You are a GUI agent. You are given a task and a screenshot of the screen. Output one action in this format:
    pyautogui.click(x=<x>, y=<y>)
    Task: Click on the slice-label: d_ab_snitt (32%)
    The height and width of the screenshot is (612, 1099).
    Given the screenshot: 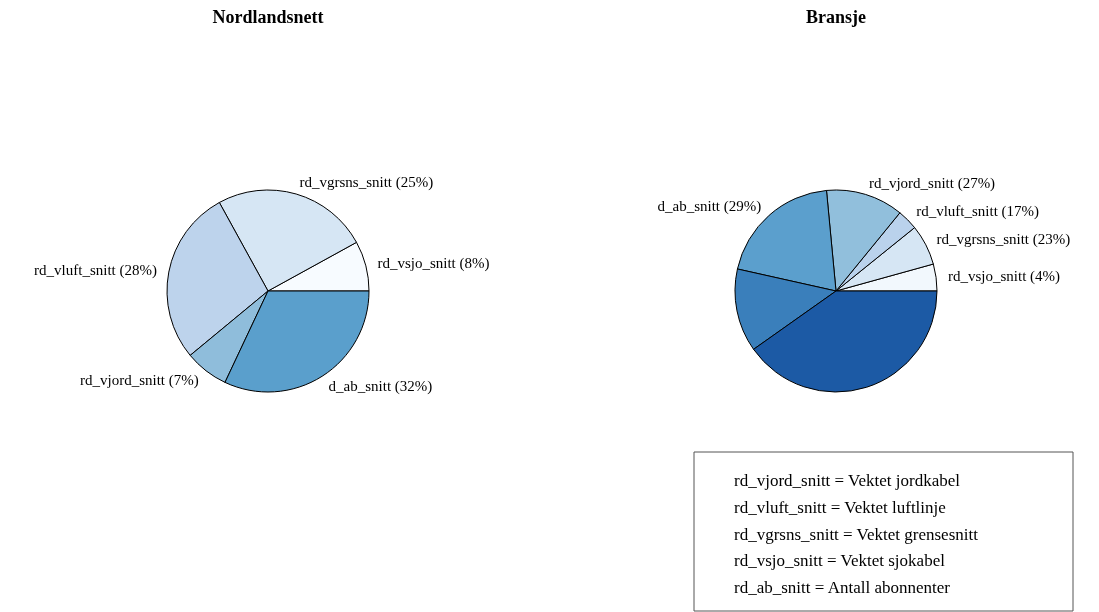 What is the action you would take?
    pyautogui.click(x=380, y=387)
    